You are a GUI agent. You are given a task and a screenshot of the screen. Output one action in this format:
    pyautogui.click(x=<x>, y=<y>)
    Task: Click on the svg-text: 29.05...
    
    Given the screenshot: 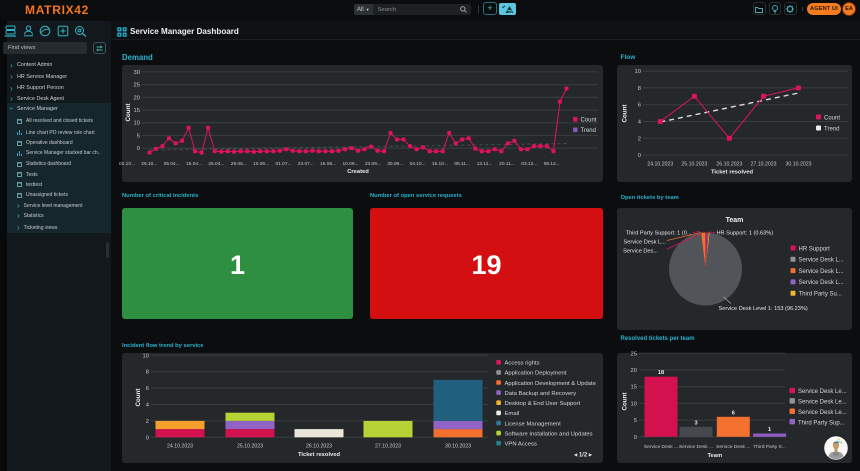 What is the action you would take?
    pyautogui.click(x=239, y=164)
    